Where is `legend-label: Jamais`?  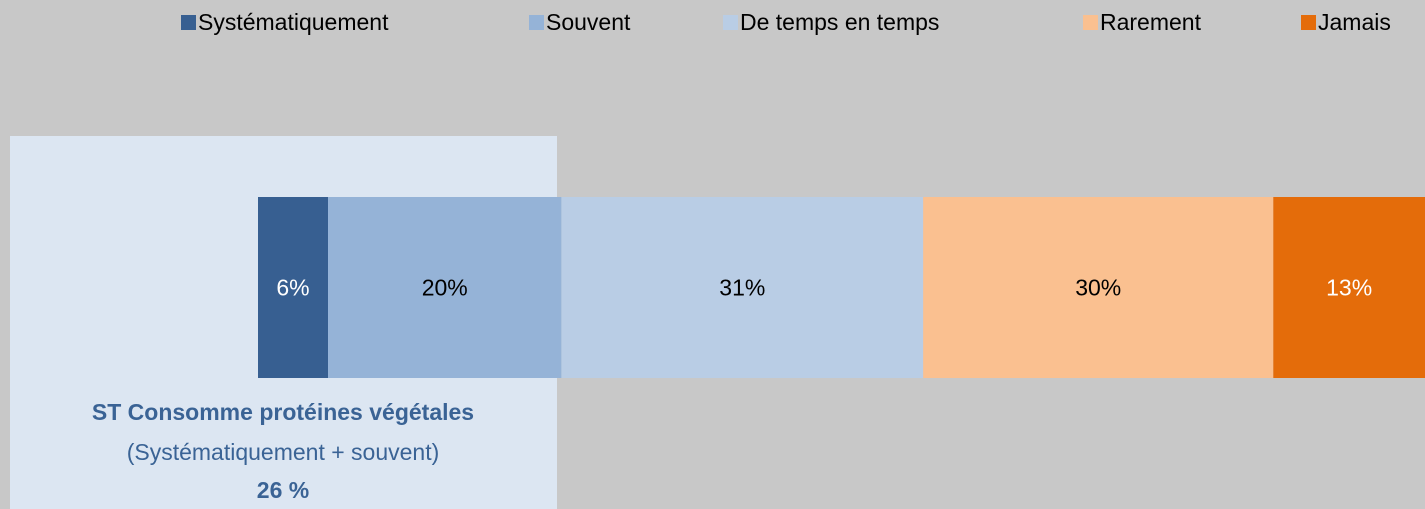 legend-label: Jamais is located at coordinates (1354, 22).